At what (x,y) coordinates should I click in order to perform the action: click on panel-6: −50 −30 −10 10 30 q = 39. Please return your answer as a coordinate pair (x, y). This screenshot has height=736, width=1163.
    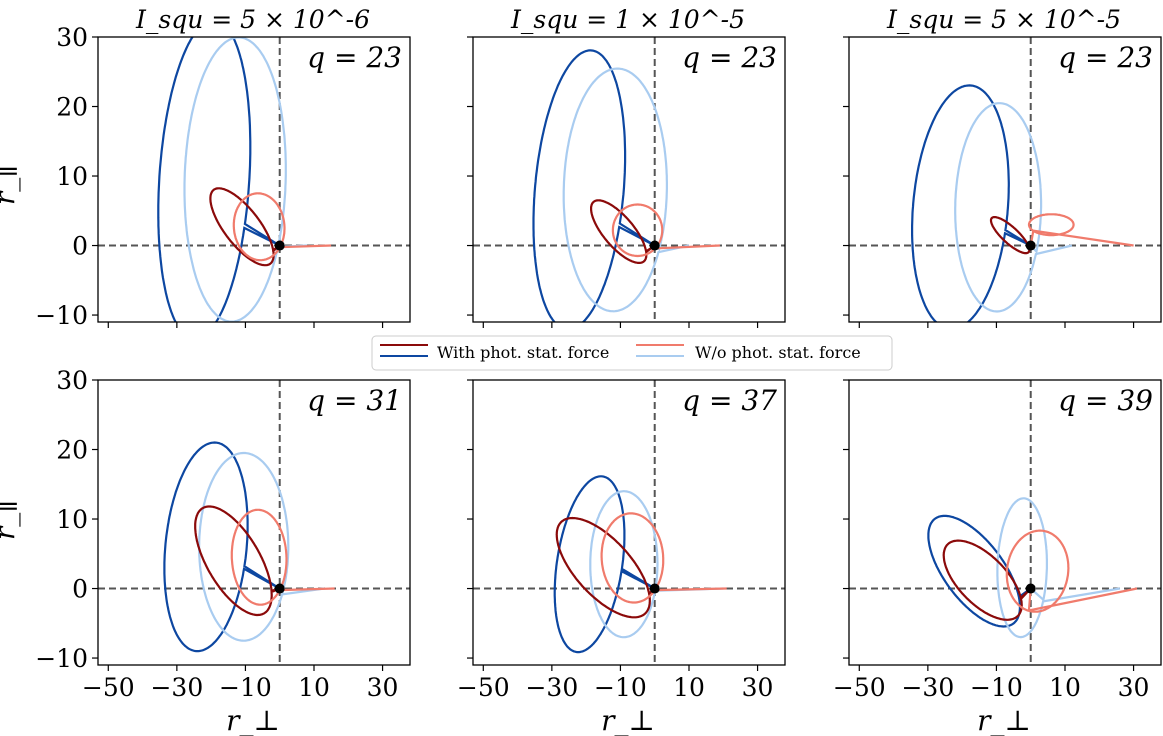
    Looking at the image, I should click on (997, 540).